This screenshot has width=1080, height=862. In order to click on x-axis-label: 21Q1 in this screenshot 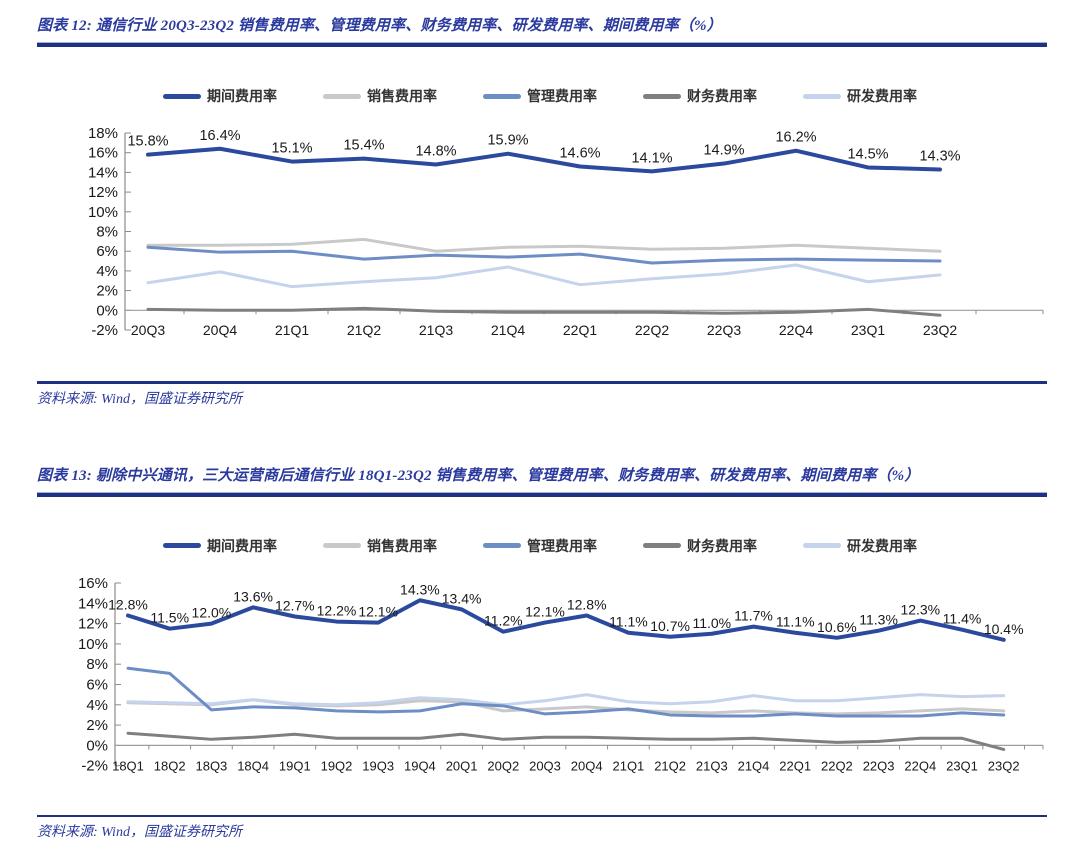, I will do `click(292, 330)`.